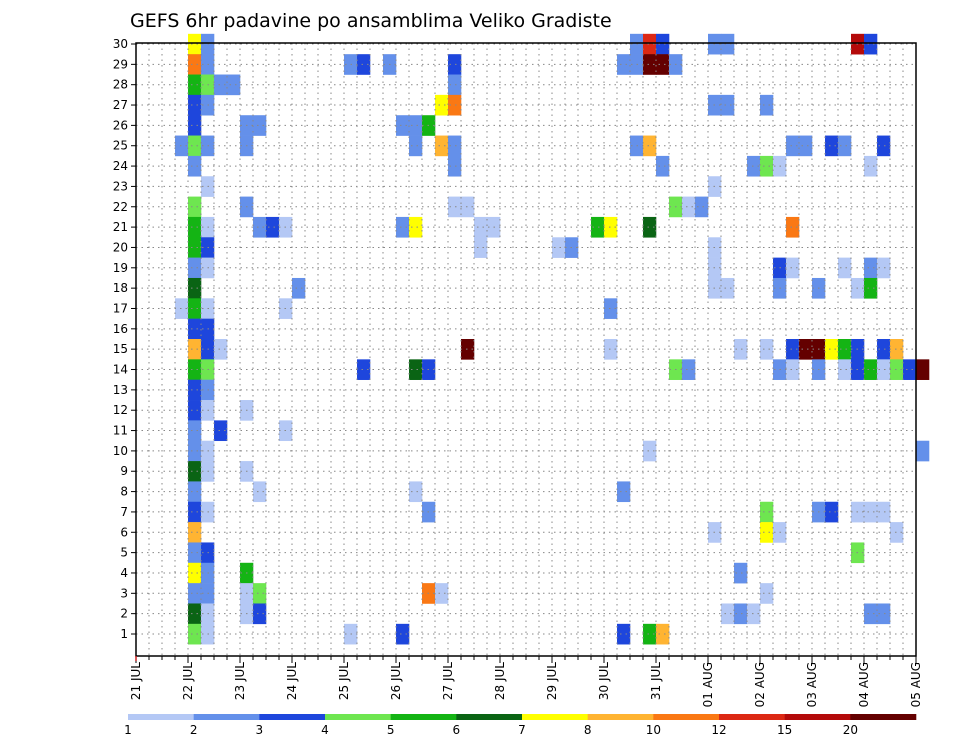 This screenshot has height=742, width=960. I want to click on y-tick-label: 16, so click(120, 329).